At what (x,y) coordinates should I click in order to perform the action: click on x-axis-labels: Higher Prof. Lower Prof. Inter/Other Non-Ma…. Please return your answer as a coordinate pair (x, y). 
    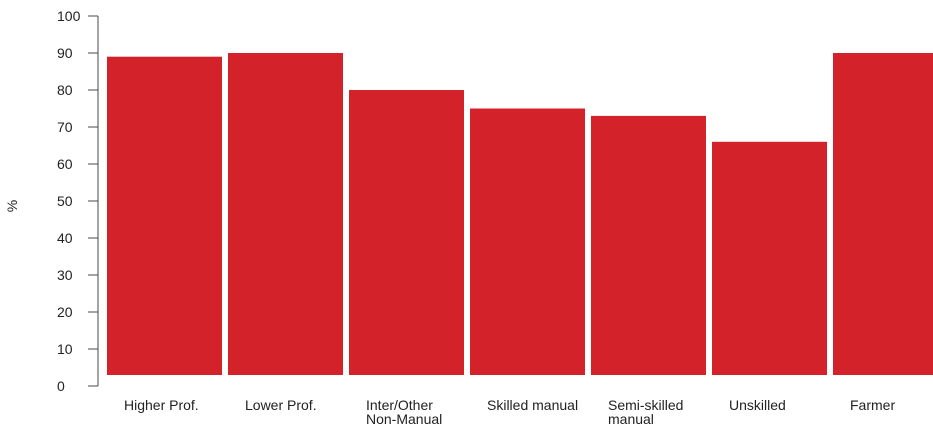
    Looking at the image, I should click on (509, 412).